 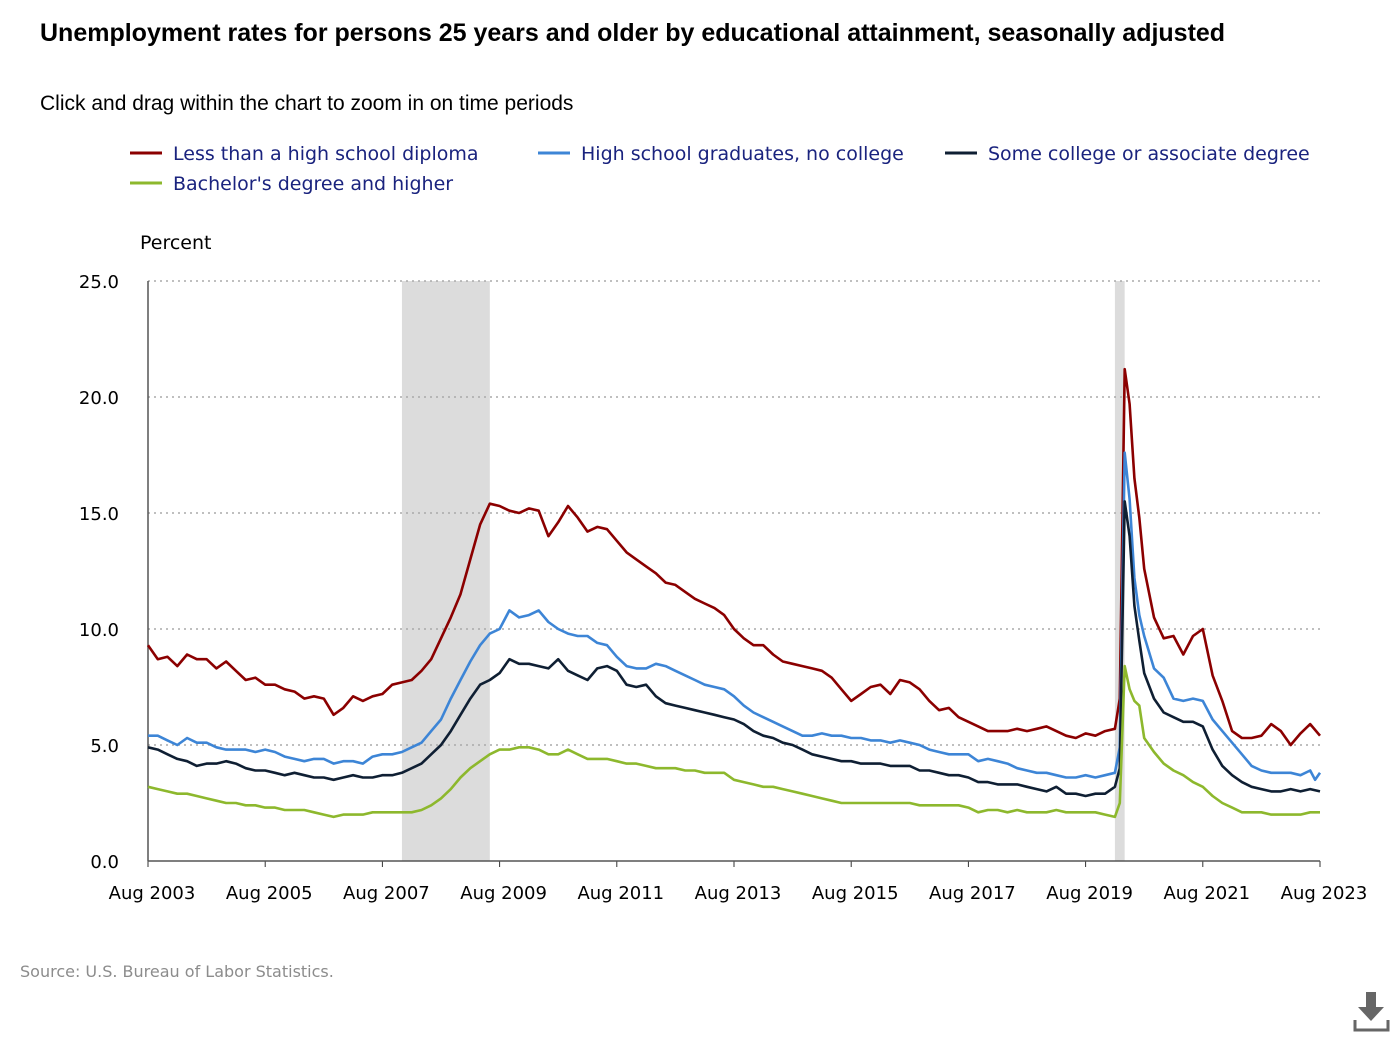 I want to click on x-tick-label: Aug 2011, so click(x=620, y=893).